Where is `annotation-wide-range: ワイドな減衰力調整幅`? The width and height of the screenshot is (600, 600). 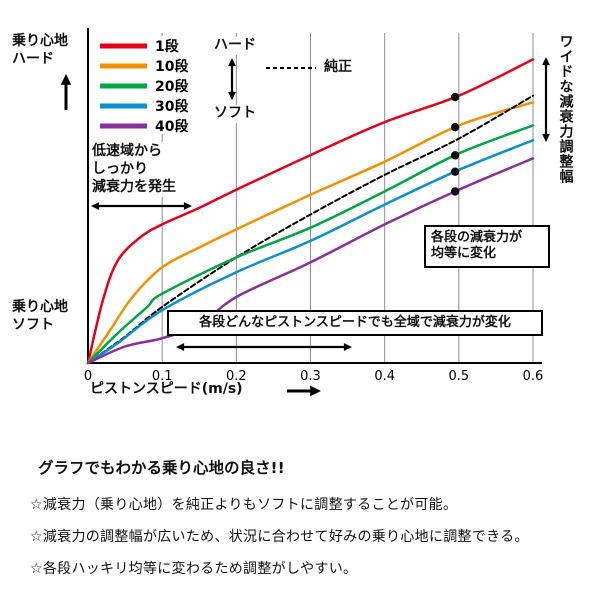
annotation-wide-range: ワイドな減衰力調整幅 is located at coordinates (565, 109).